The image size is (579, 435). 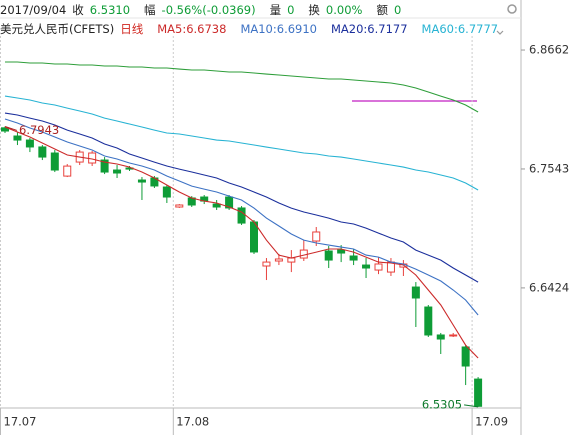 I want to click on settings-icon-shape, so click(x=512, y=9).